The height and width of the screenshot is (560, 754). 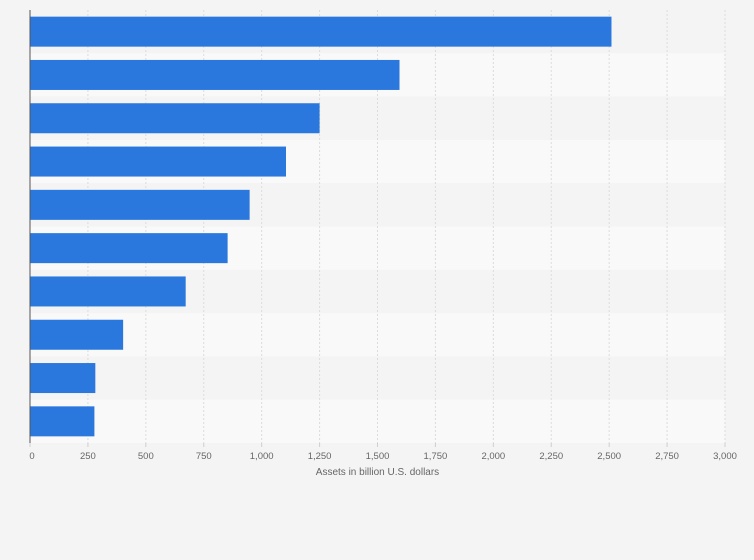 I want to click on x-tick-label: 1,000, so click(x=262, y=456).